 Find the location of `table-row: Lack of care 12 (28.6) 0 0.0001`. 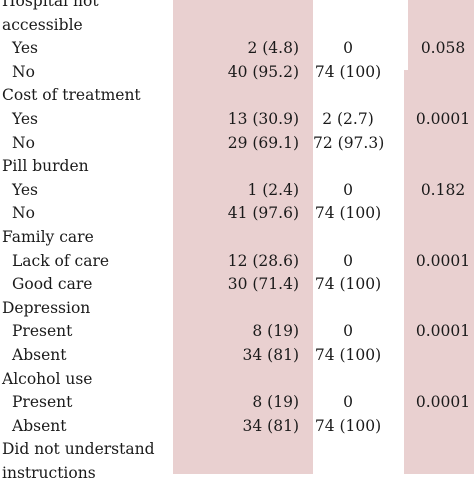

table-row: Lack of care 12 (28.6) 0 0.0001 is located at coordinates (237, 262).